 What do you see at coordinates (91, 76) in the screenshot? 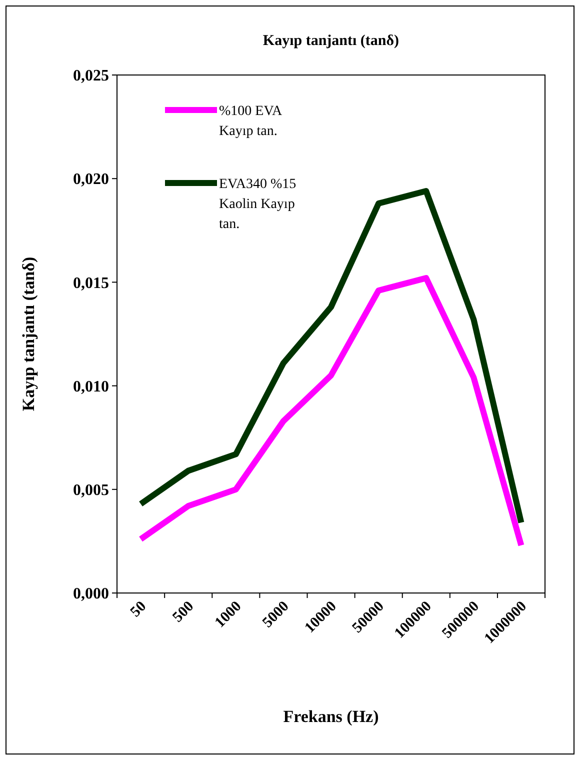
I see `y-tick-label: 0,025` at bounding box center [91, 76].